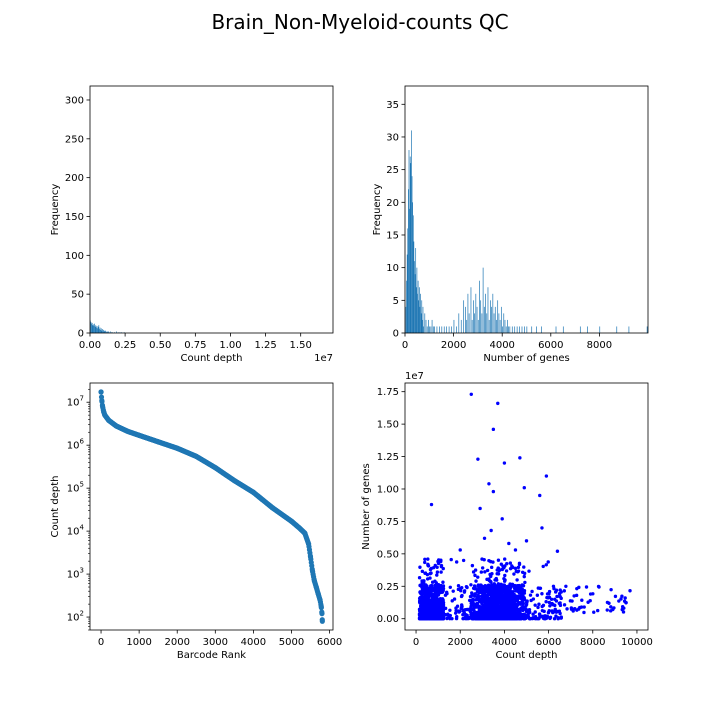 The width and height of the screenshot is (720, 720). What do you see at coordinates (75, 617) in the screenshot?
I see `y-tick-label: 102` at bounding box center [75, 617].